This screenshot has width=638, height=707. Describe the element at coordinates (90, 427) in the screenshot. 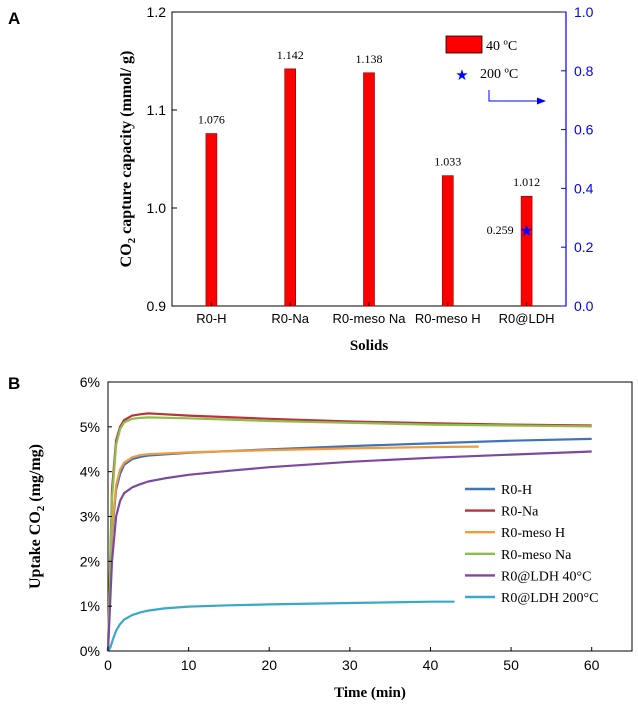

I see `y-tick-label: 5%` at that location.